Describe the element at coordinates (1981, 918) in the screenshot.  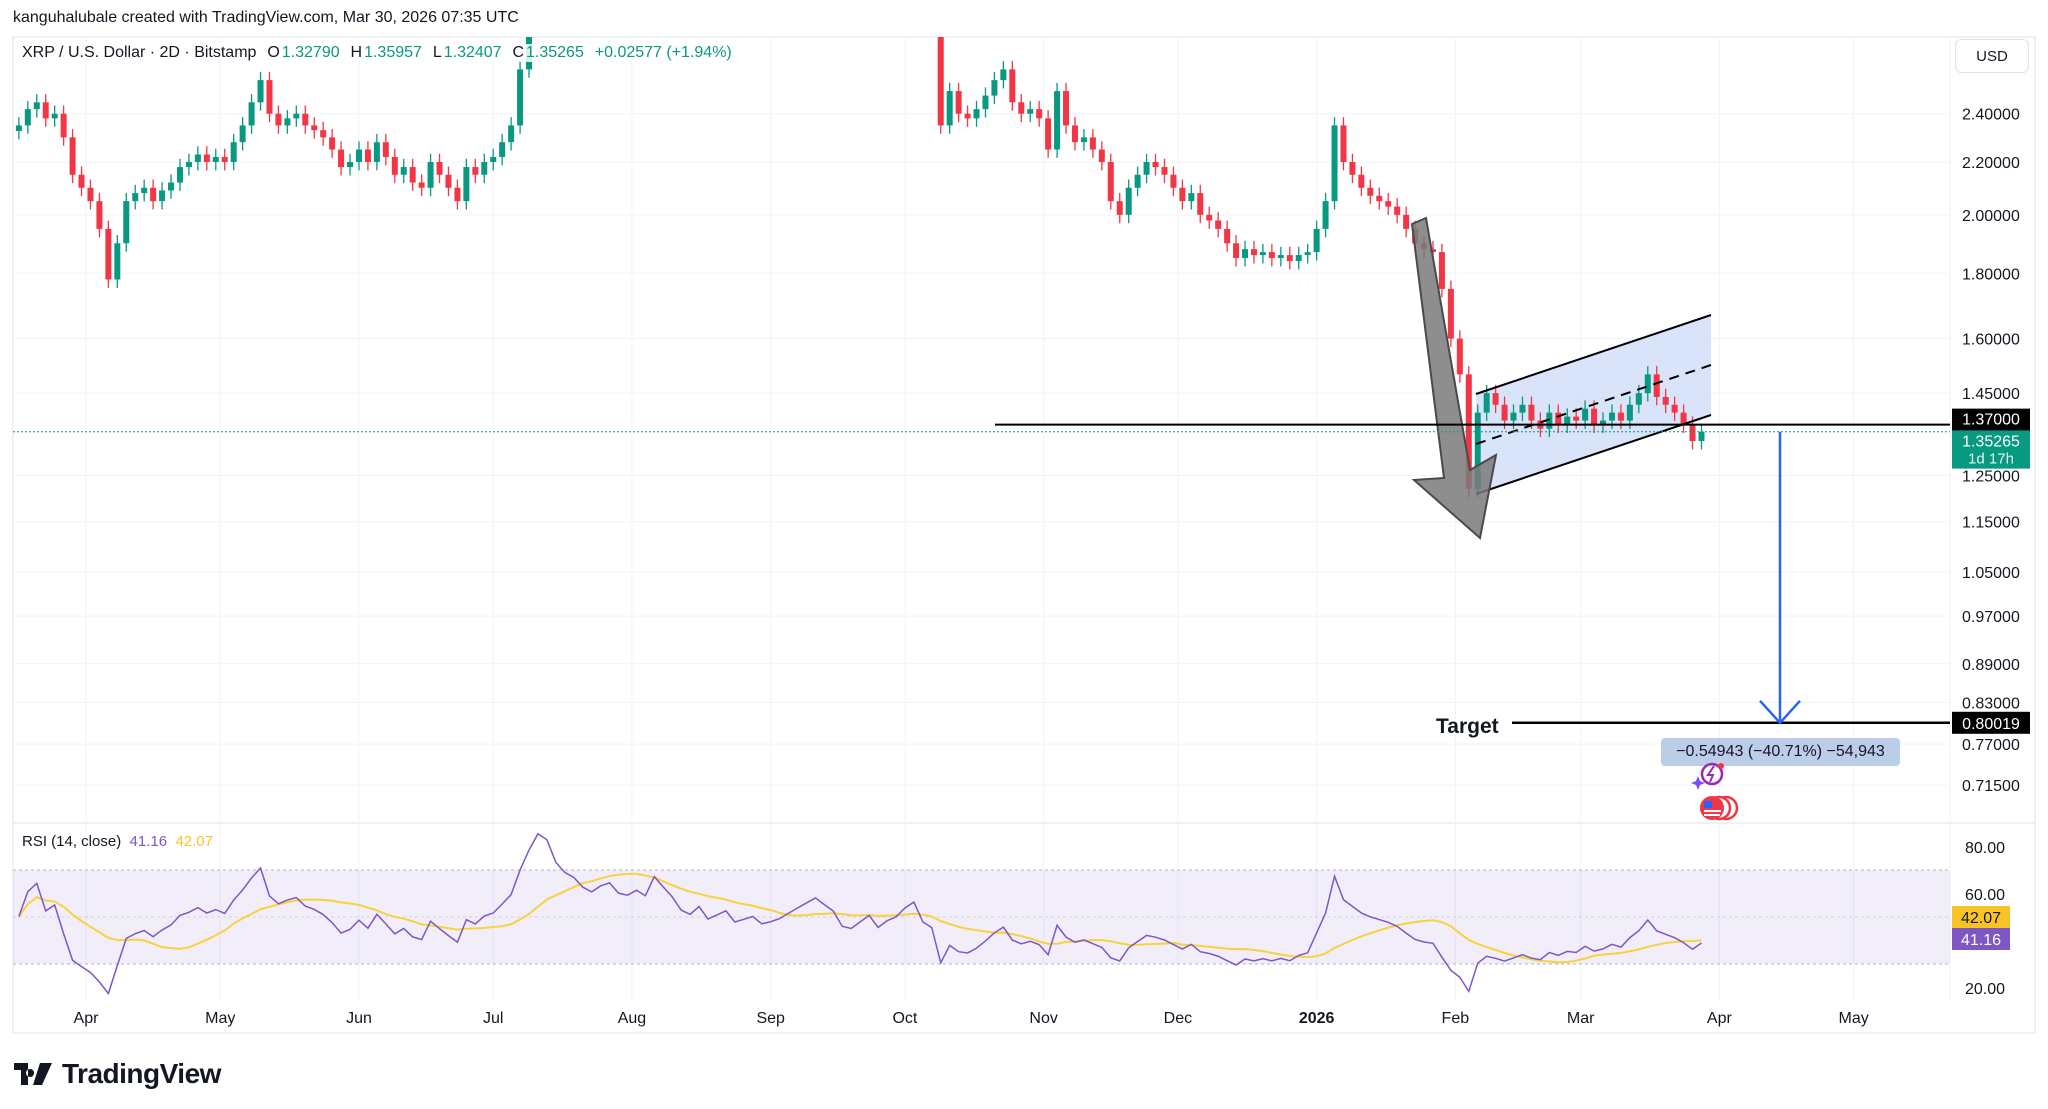
I see `rsi-ma-tag-text: 42.07` at that location.